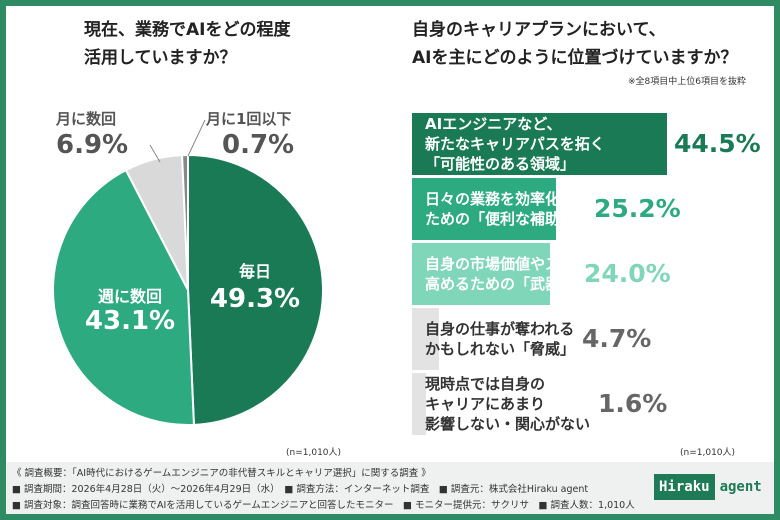 The image size is (780, 520). What do you see at coordinates (485, 384) in the screenshot?
I see `bar-category-line: 現時点では自身の` at bounding box center [485, 384].